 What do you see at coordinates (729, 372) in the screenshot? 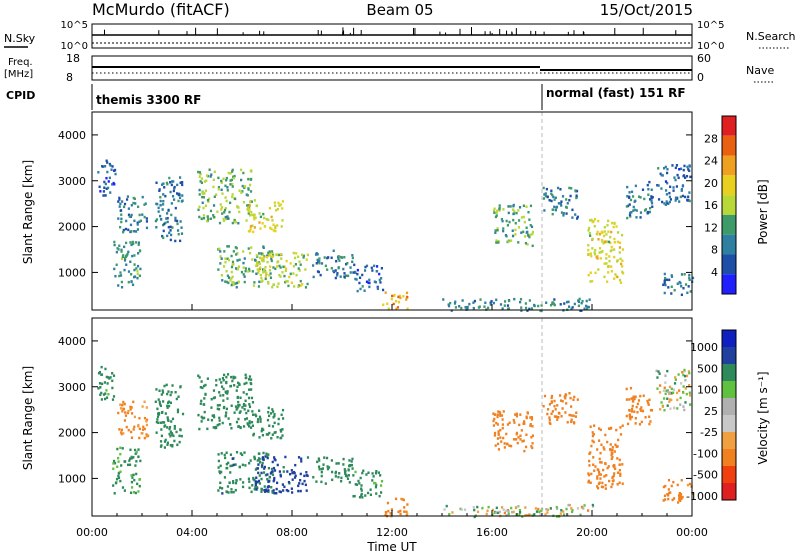
I see `velocity-colorbar-swatch` at bounding box center [729, 372].